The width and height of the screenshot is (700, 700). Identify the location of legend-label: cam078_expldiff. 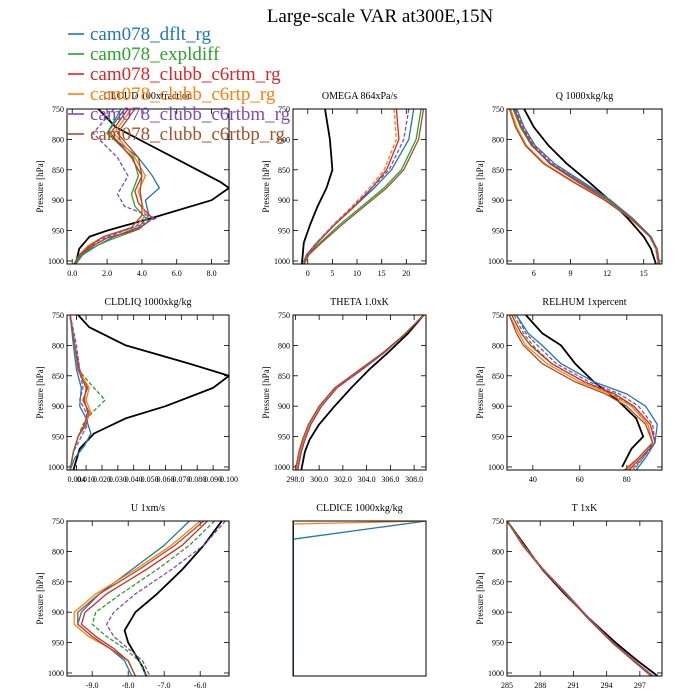
(155, 54).